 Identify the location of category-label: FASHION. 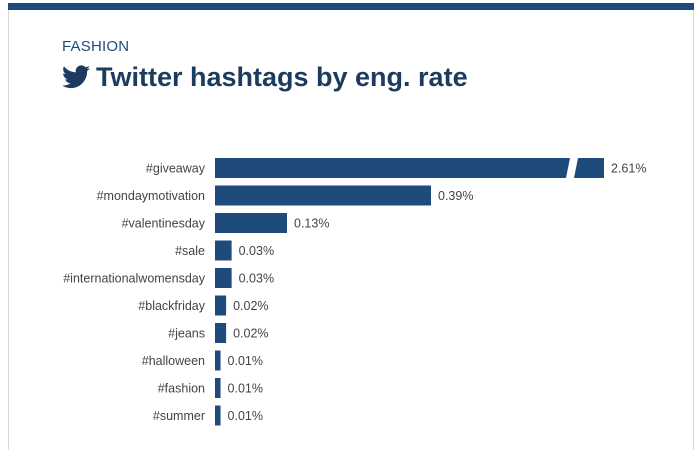
(96, 46).